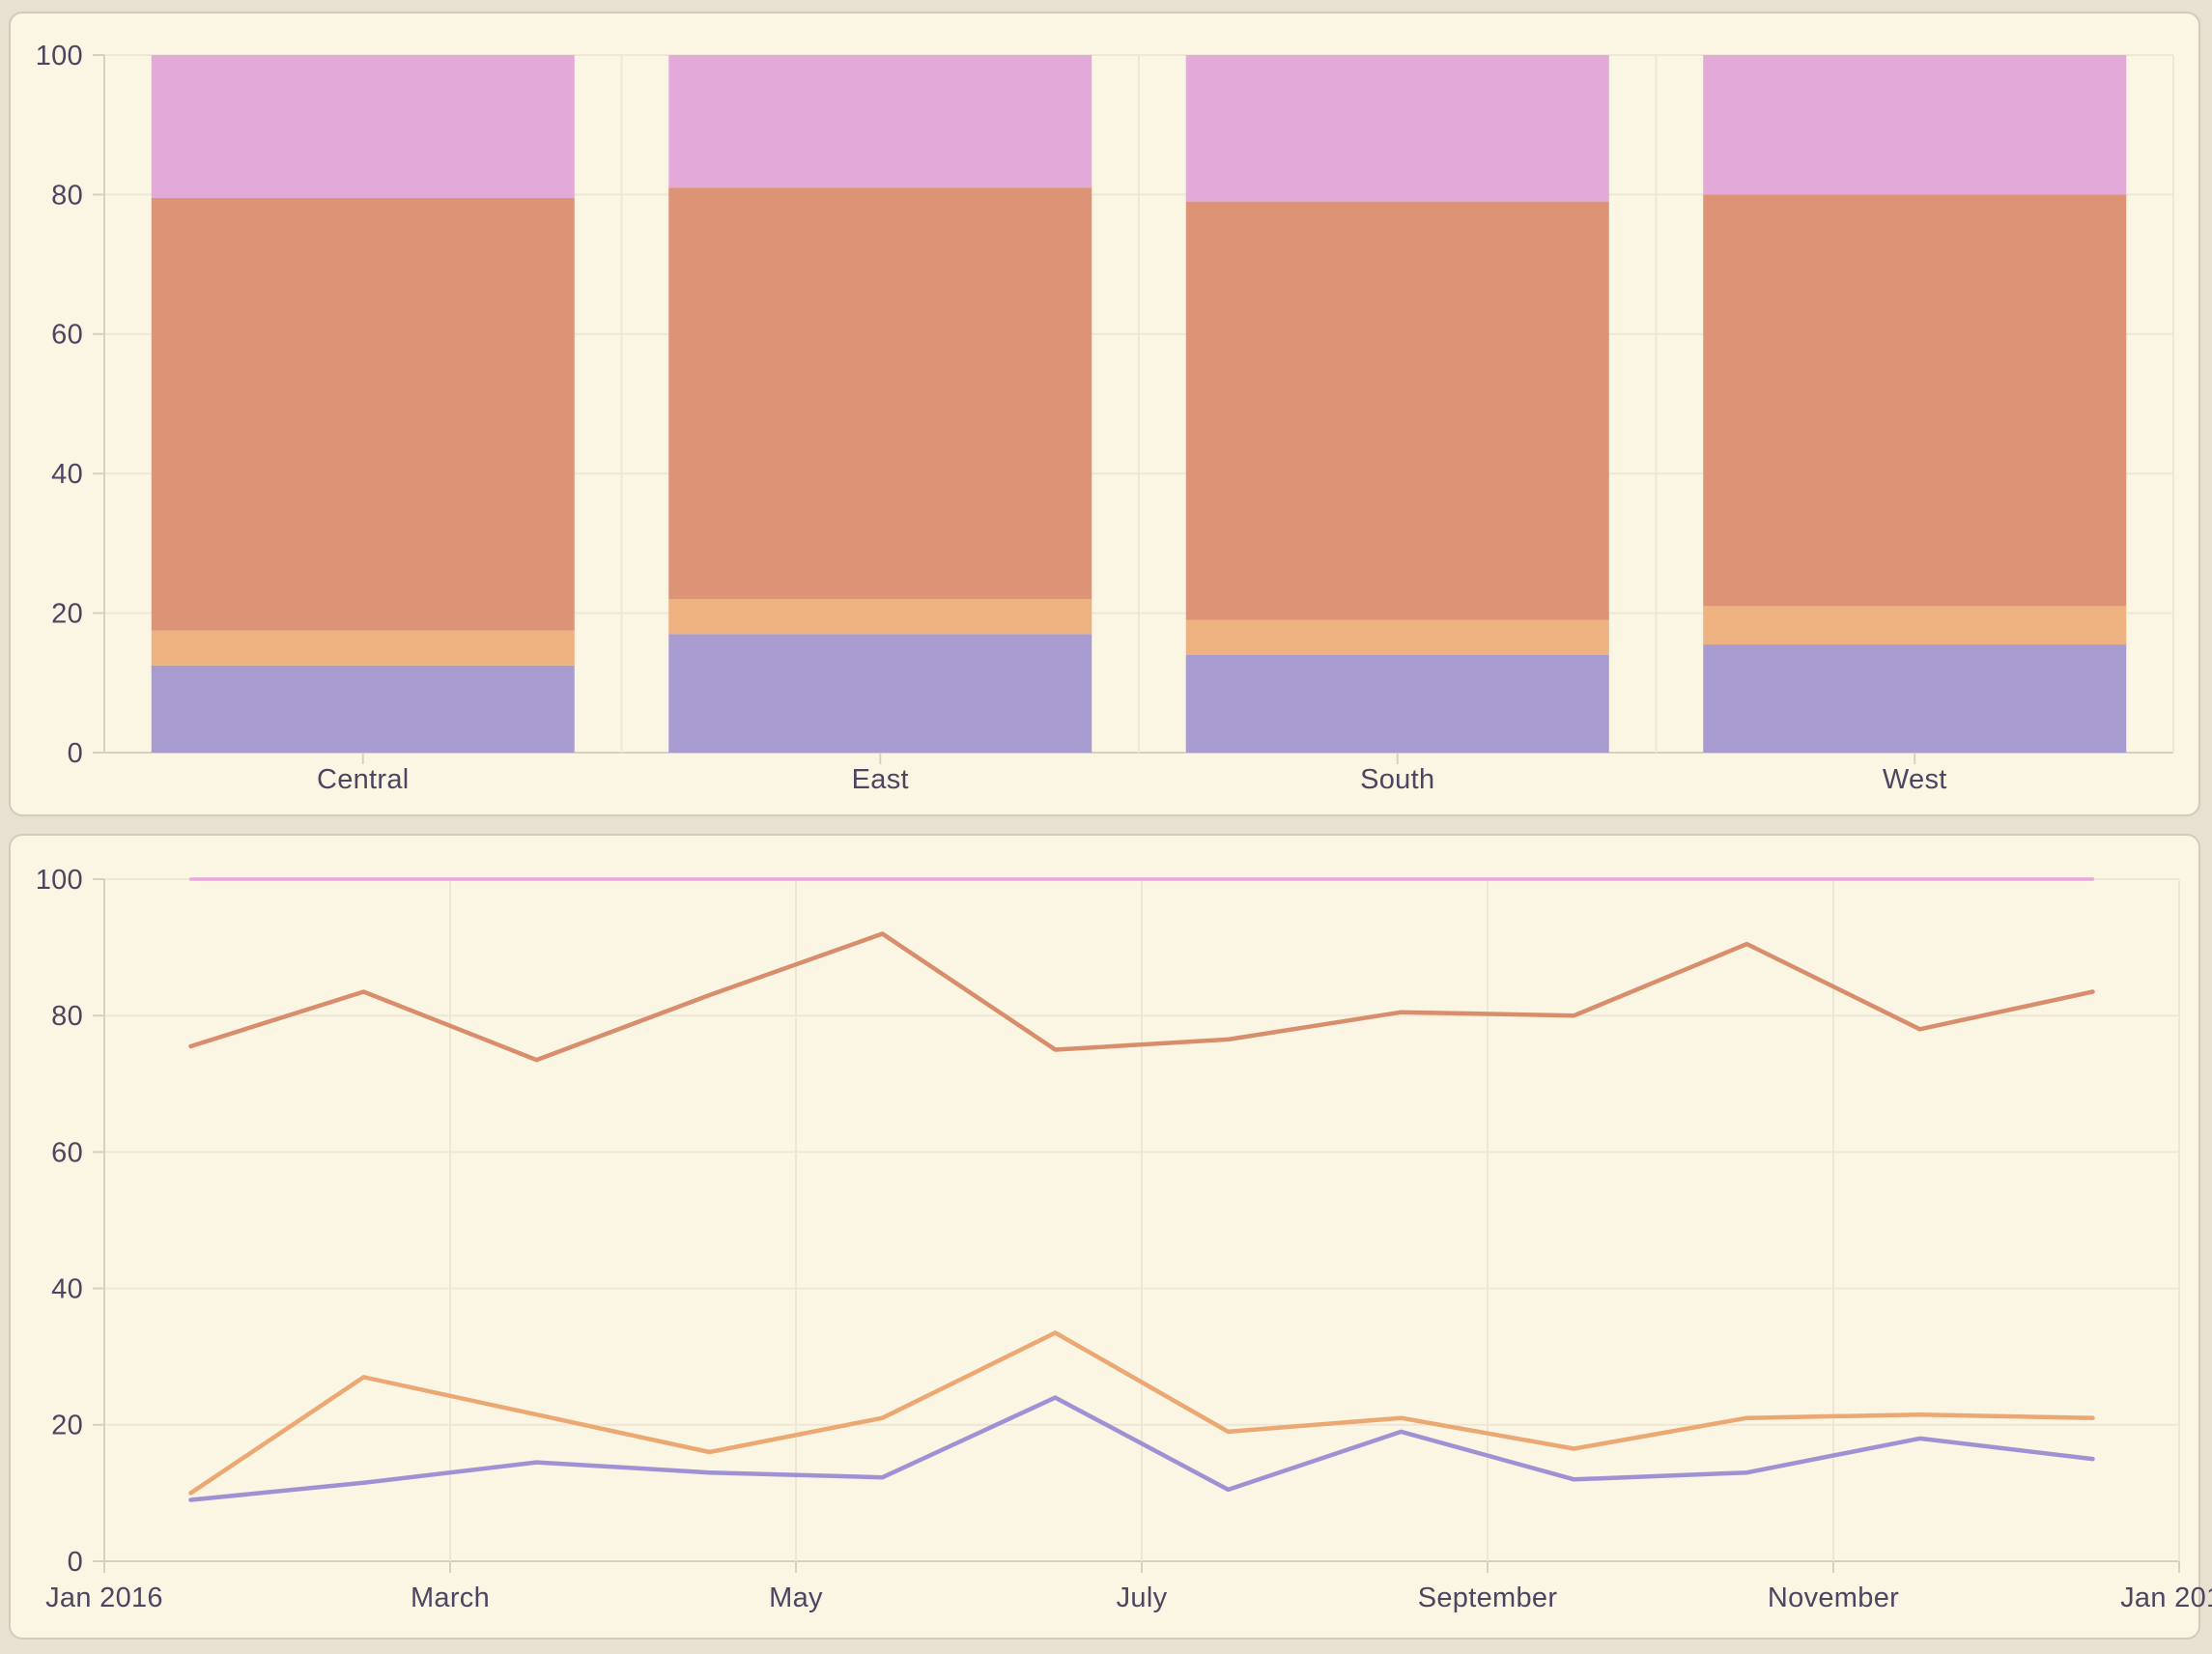  I want to click on x-axis-tick-label: September, so click(1488, 1598).